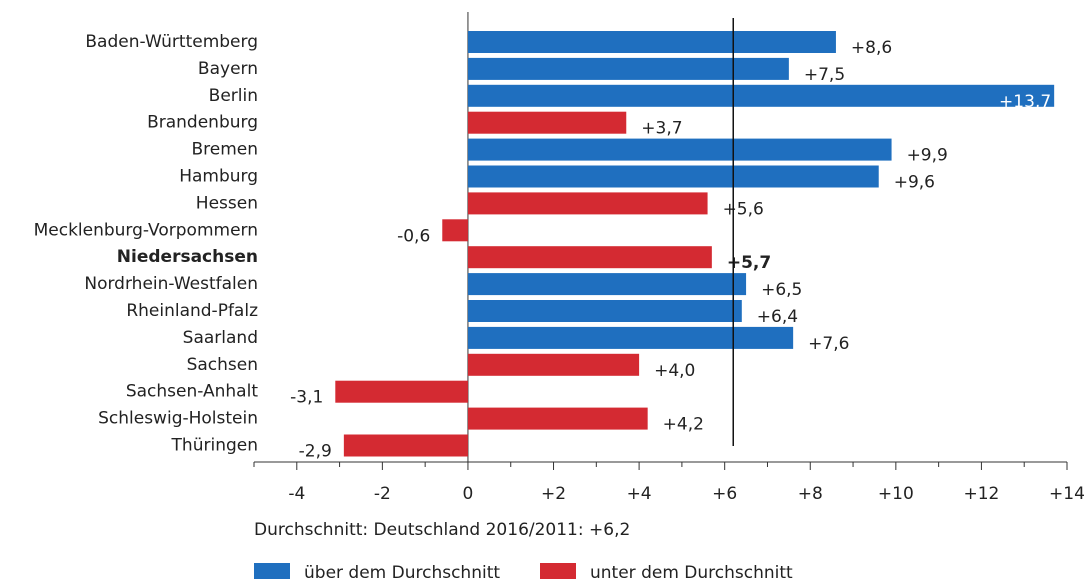 The width and height of the screenshot is (1087, 583). What do you see at coordinates (220, 338) in the screenshot?
I see `category-label: Saarland` at bounding box center [220, 338].